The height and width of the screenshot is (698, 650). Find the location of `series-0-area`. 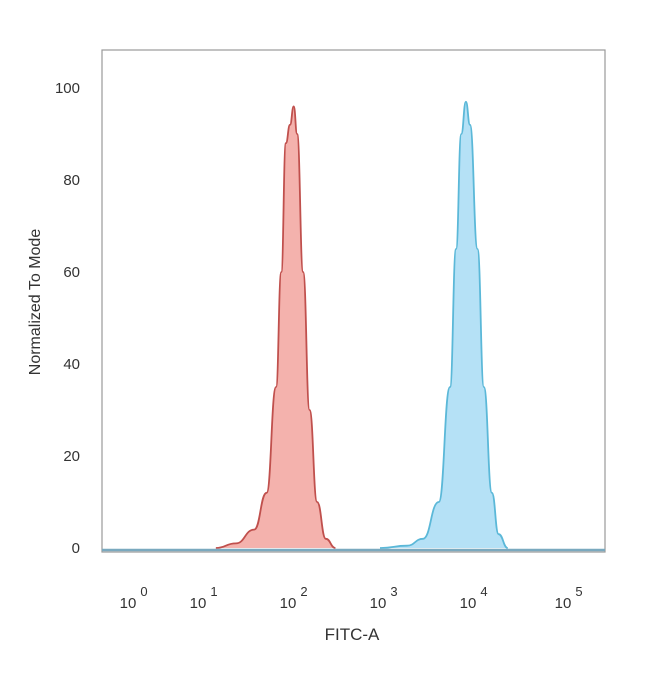

series-0-area is located at coordinates (275, 327).